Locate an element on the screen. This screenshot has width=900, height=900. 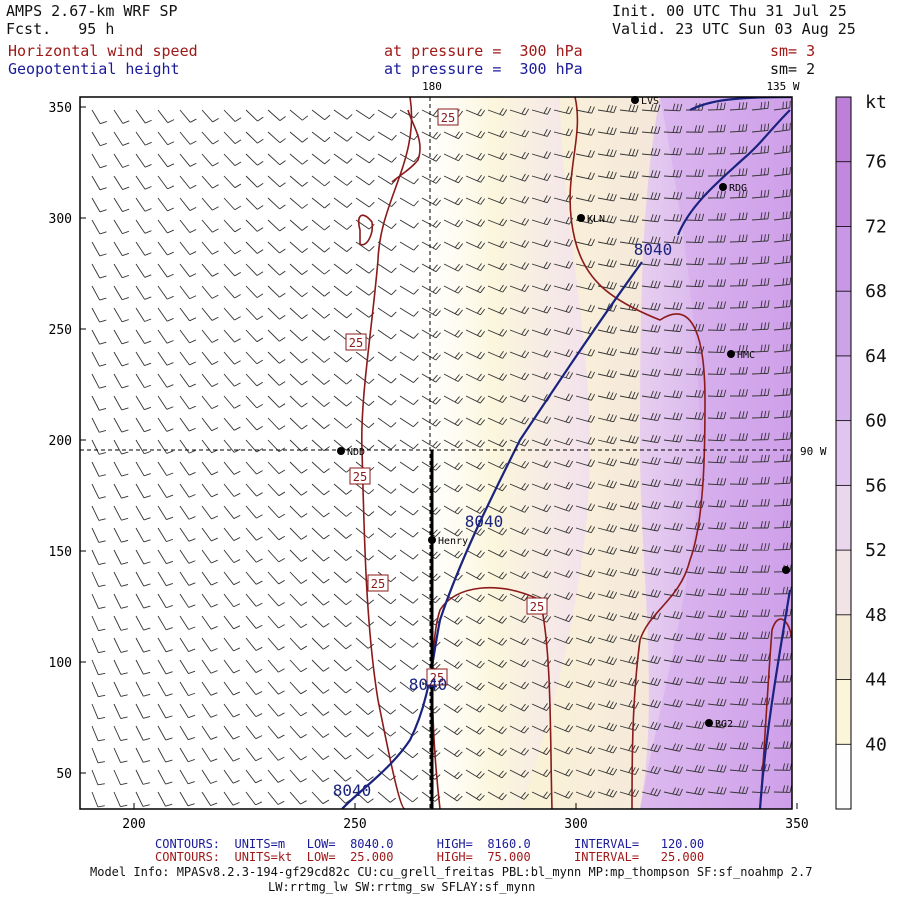
field1-level: at pressure = 300 hPa is located at coordinates (483, 51).